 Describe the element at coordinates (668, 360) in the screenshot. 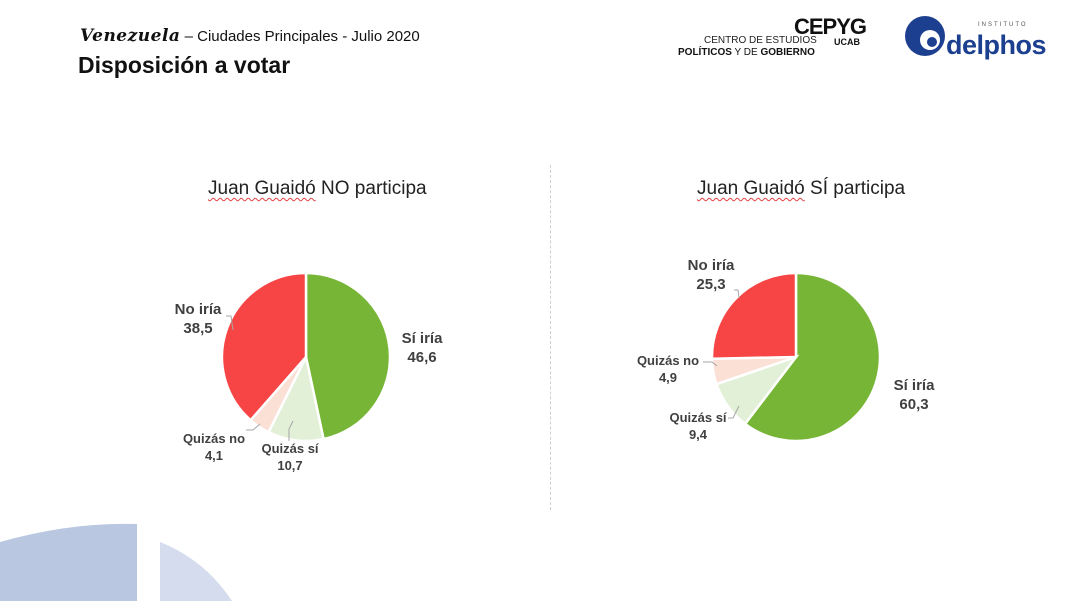

I see `pie-2-label-quizas-no: Quizás no` at that location.